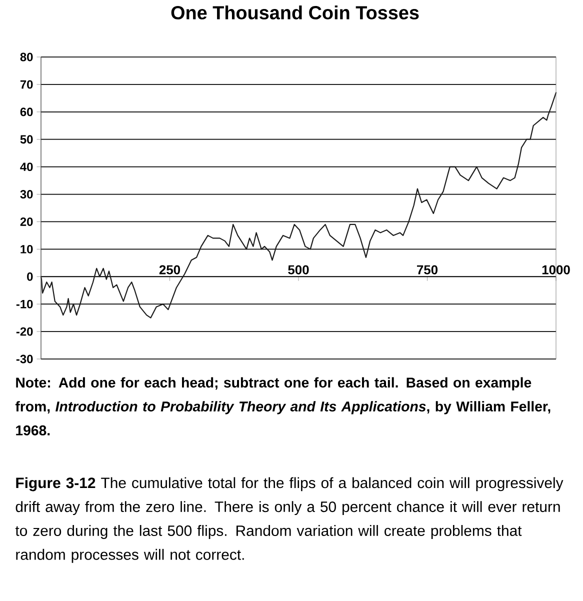 This screenshot has height=601, width=583. Describe the element at coordinates (26, 84) in the screenshot. I see `y-tick-label: 70` at that location.